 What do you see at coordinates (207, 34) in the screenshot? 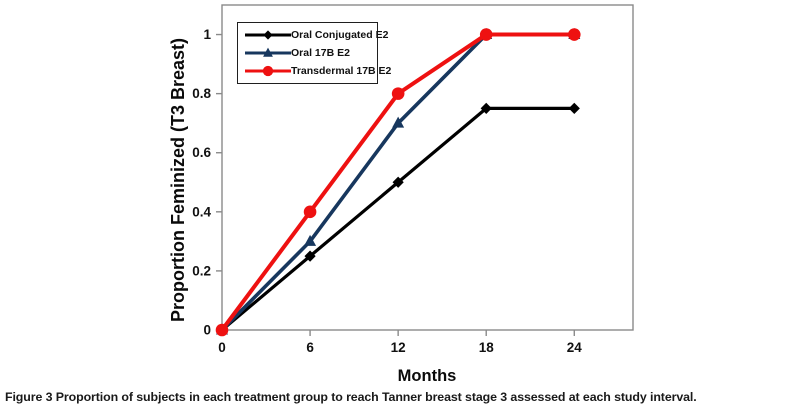
I see `y-tick-label: 1` at bounding box center [207, 34].